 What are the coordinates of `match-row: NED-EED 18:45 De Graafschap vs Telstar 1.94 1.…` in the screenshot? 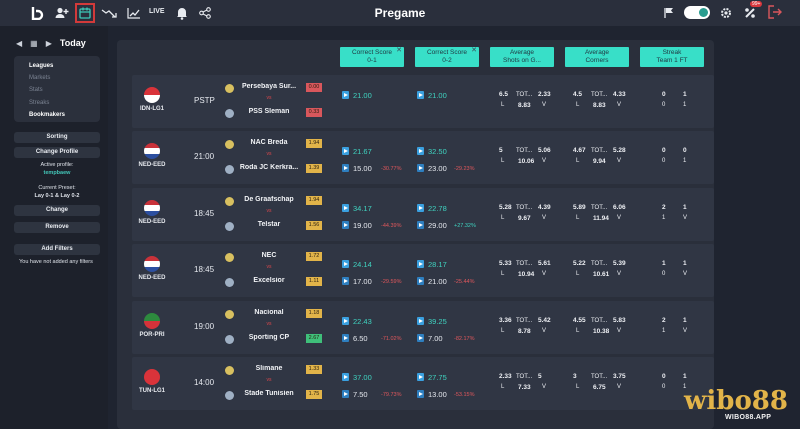 It's located at (423, 214).